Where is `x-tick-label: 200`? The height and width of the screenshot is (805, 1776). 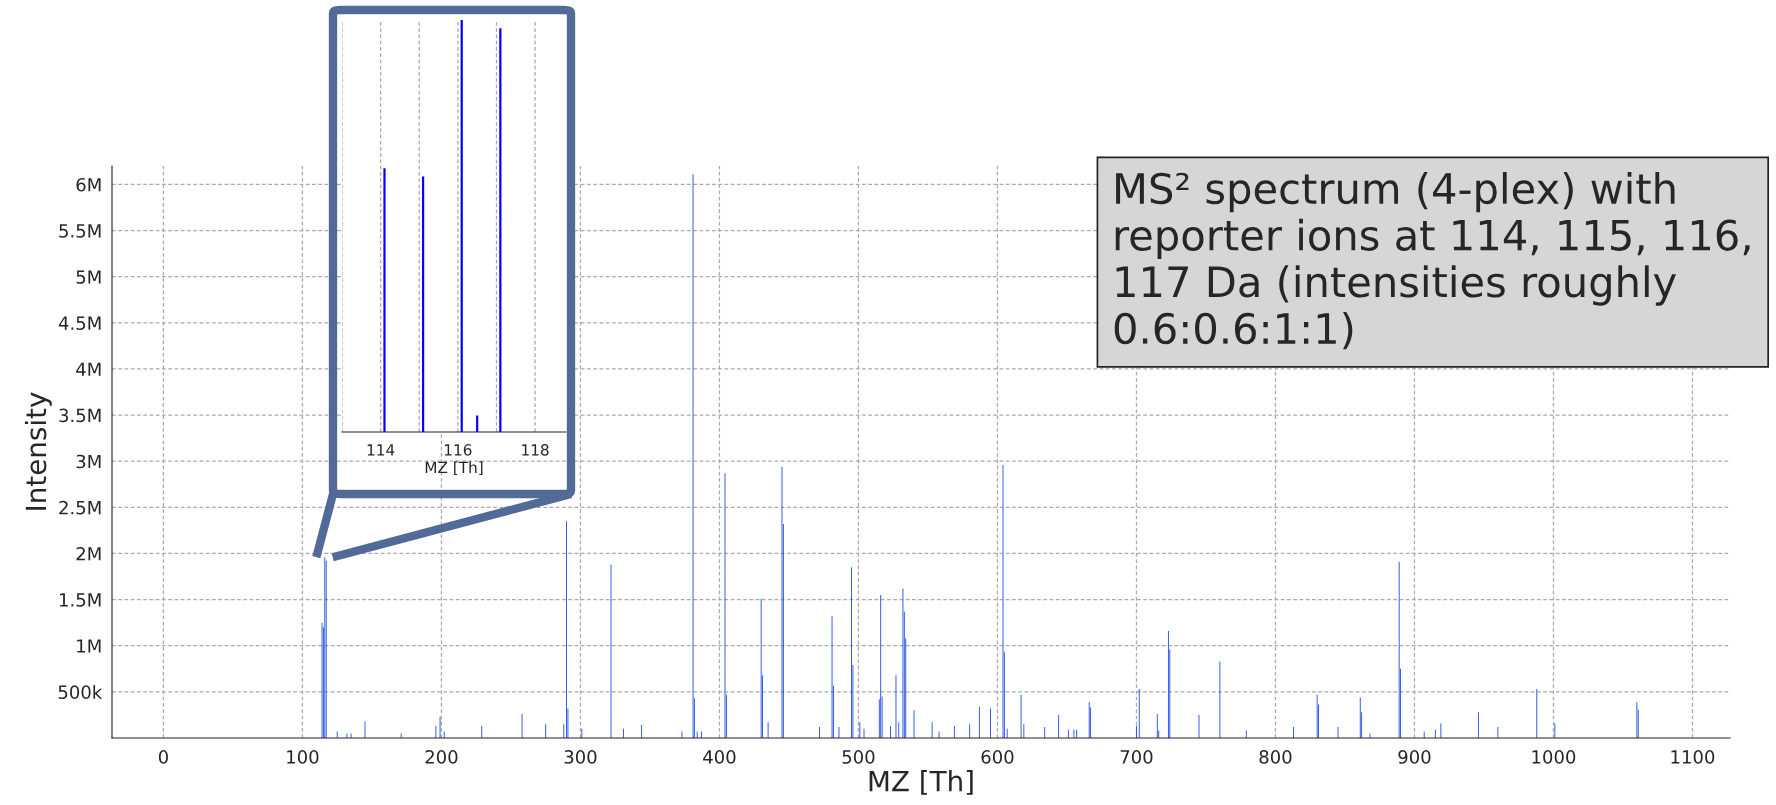 x-tick-label: 200 is located at coordinates (441, 757).